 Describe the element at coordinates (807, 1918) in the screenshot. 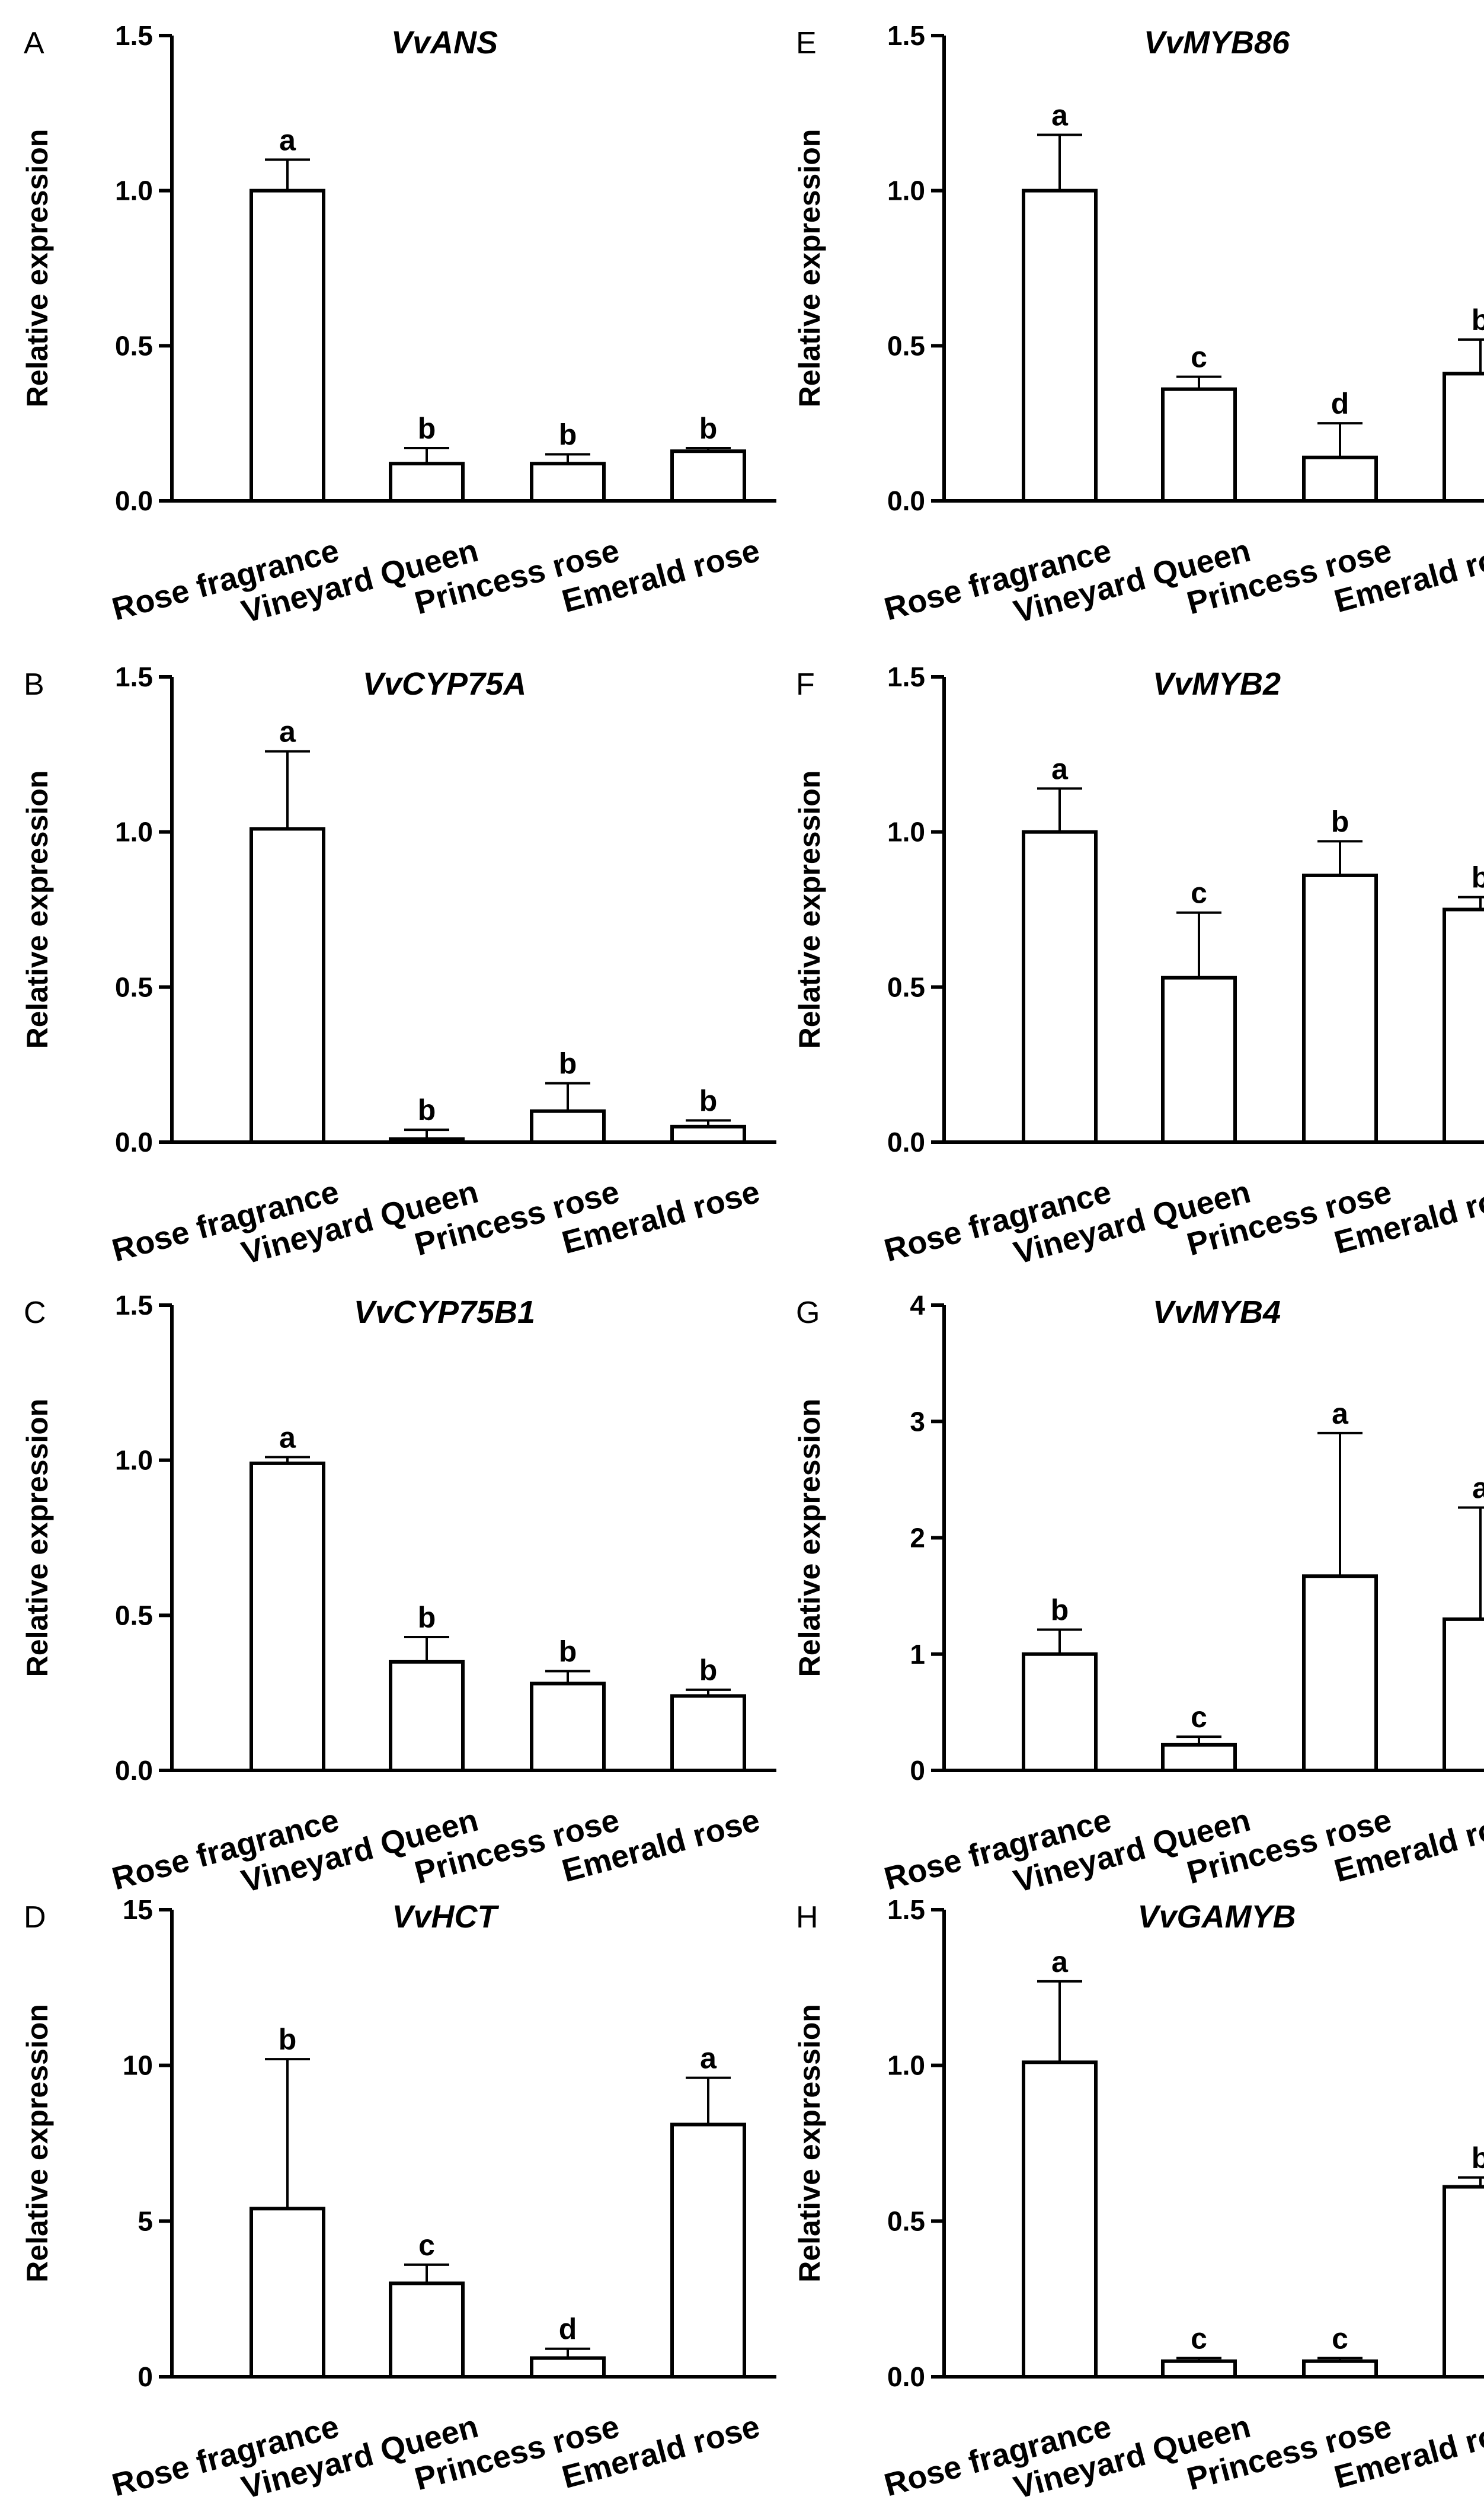

I see `panel-letter: H` at that location.